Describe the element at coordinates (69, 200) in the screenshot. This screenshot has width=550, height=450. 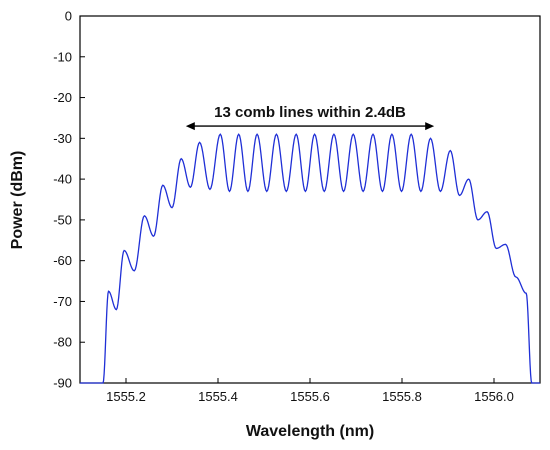
I see `y-axis: 0 -10 -20 -30 -40 -50 -60 -70 -80 -90` at that location.